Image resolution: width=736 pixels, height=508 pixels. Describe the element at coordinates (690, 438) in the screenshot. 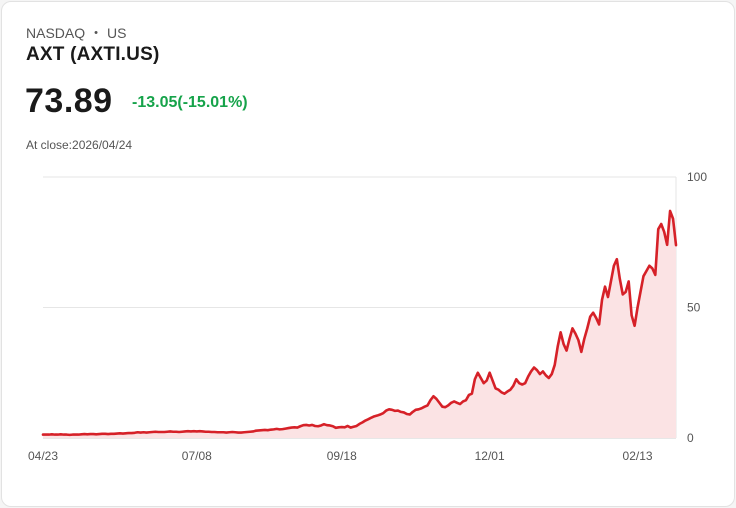

I see `y-tick-label: 0` at that location.